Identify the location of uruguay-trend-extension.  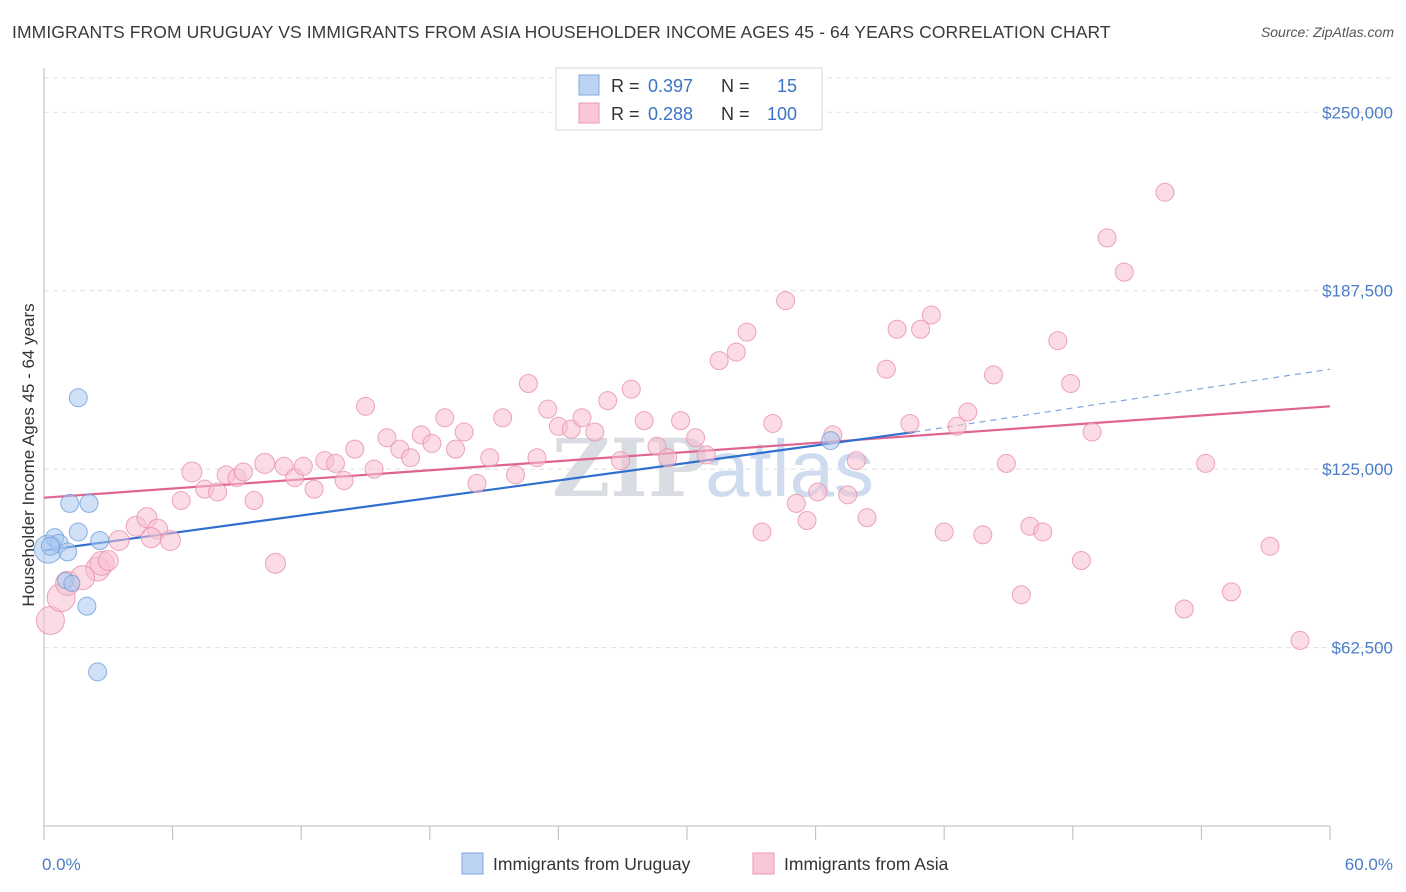
(1122, 400).